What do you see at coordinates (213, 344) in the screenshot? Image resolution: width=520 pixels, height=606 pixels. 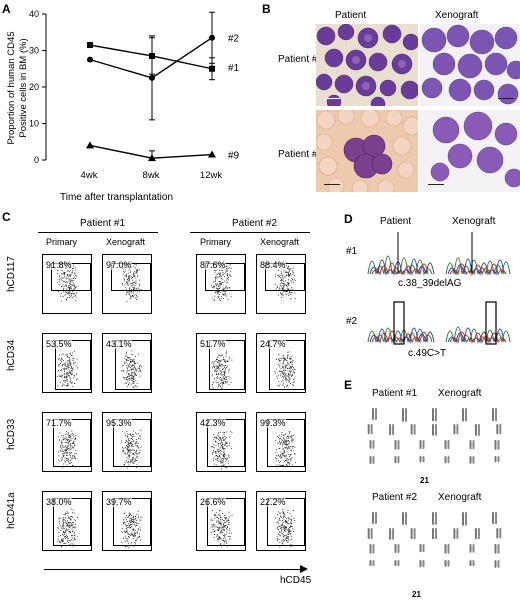 I see `facs-percent: 51.7%` at bounding box center [213, 344].